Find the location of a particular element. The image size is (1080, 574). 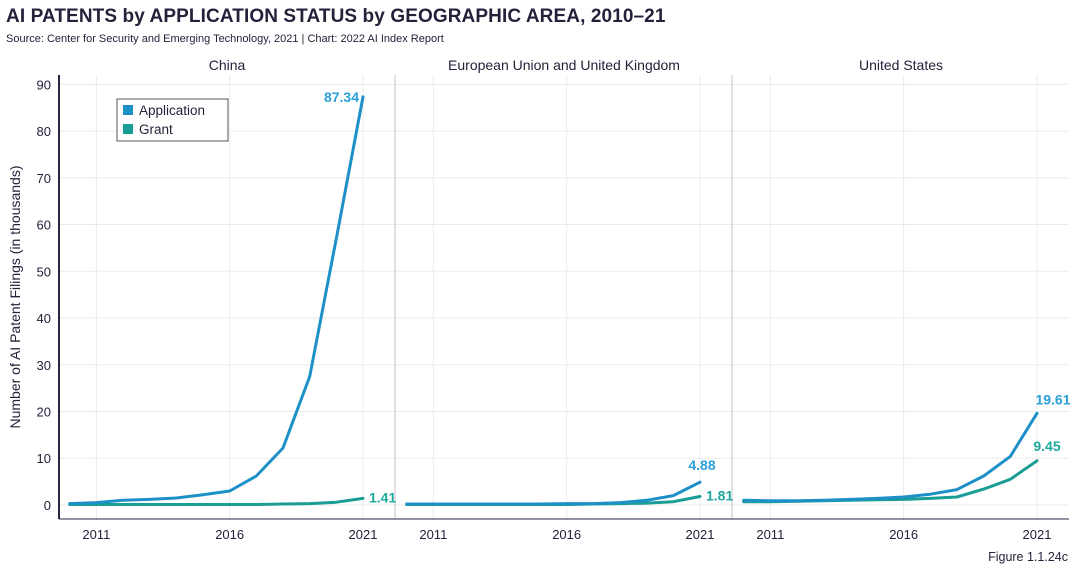

data-label-grant: 9.45 is located at coordinates (1046, 446).